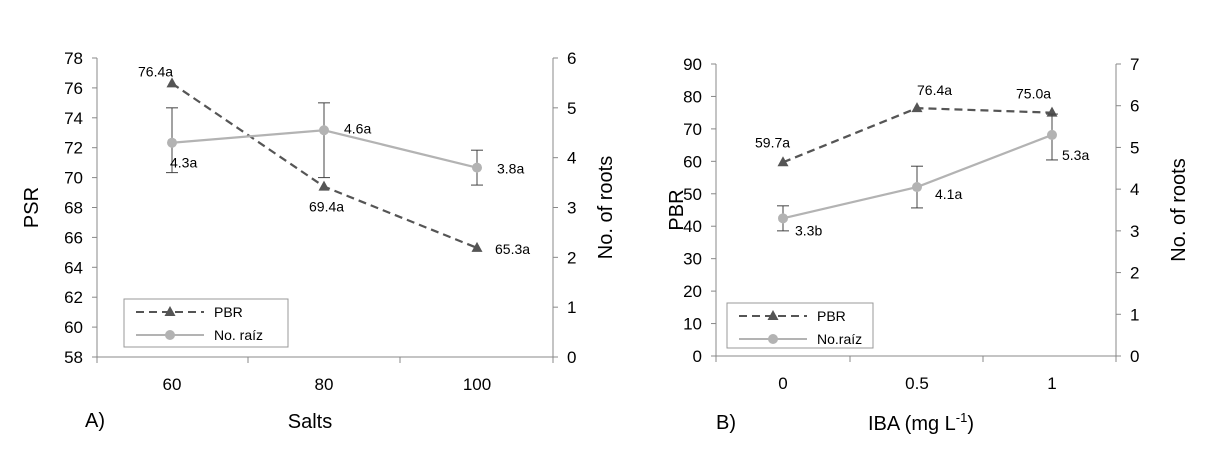 The image size is (1225, 456). I want to click on data-label: 75.0a, so click(1033, 94).